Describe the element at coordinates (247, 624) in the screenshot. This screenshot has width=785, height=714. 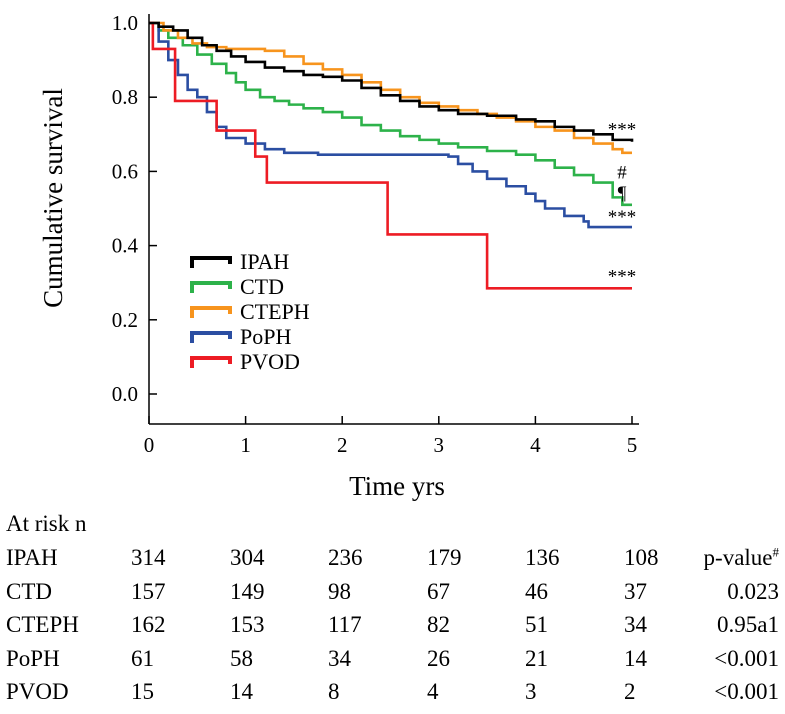
I see `risk-count: 153` at that location.